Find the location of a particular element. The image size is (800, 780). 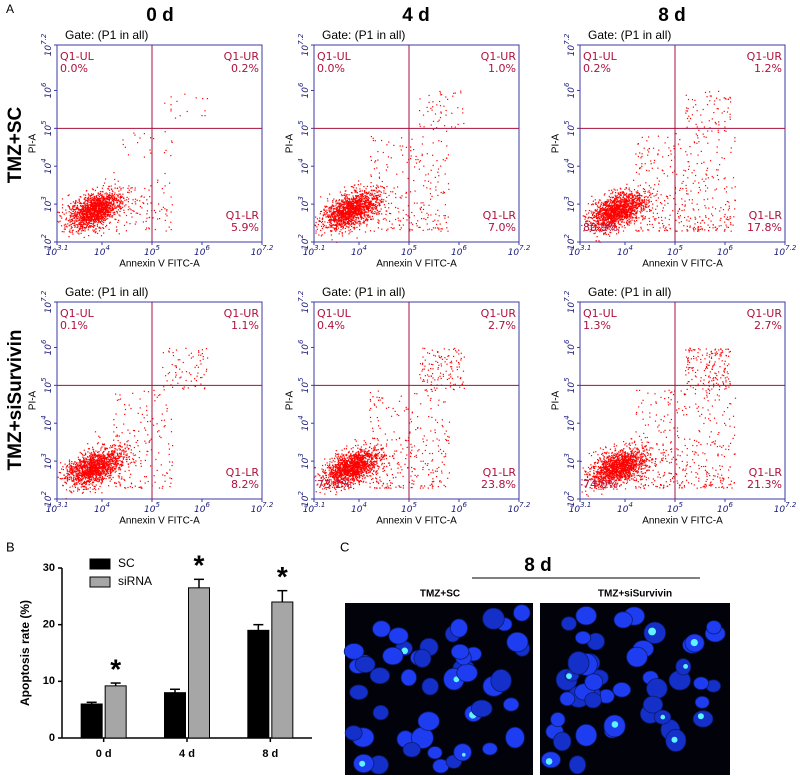

panel-label: A is located at coordinates (10, 9).